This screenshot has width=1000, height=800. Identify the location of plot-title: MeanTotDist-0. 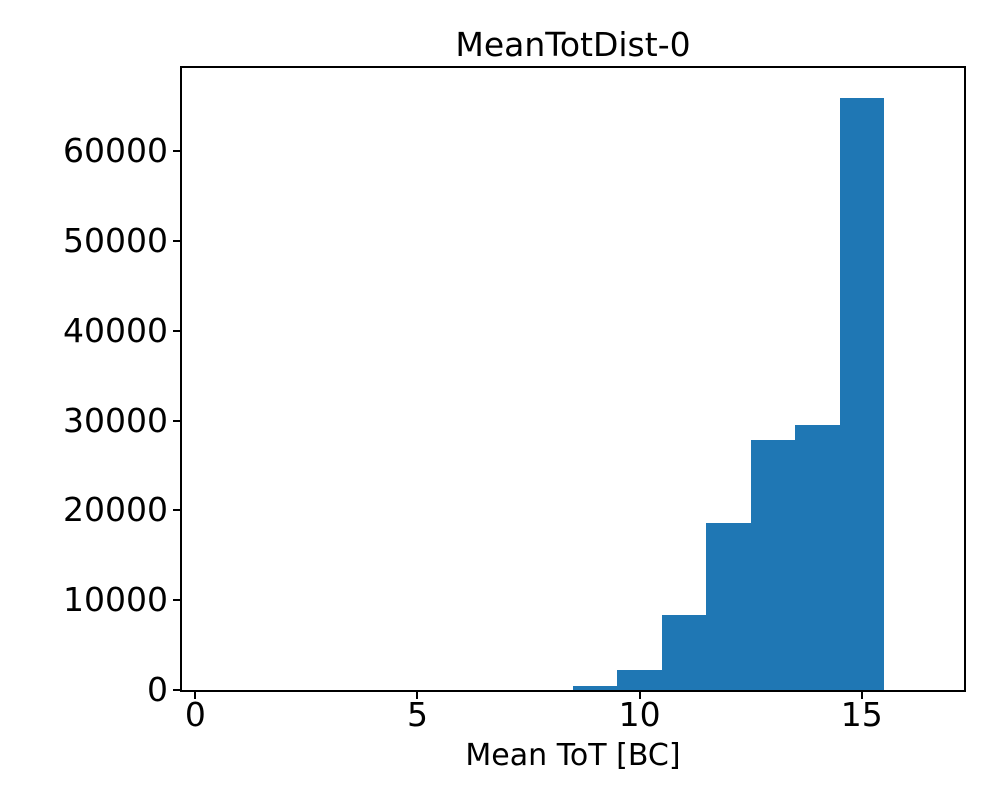
(573, 44).